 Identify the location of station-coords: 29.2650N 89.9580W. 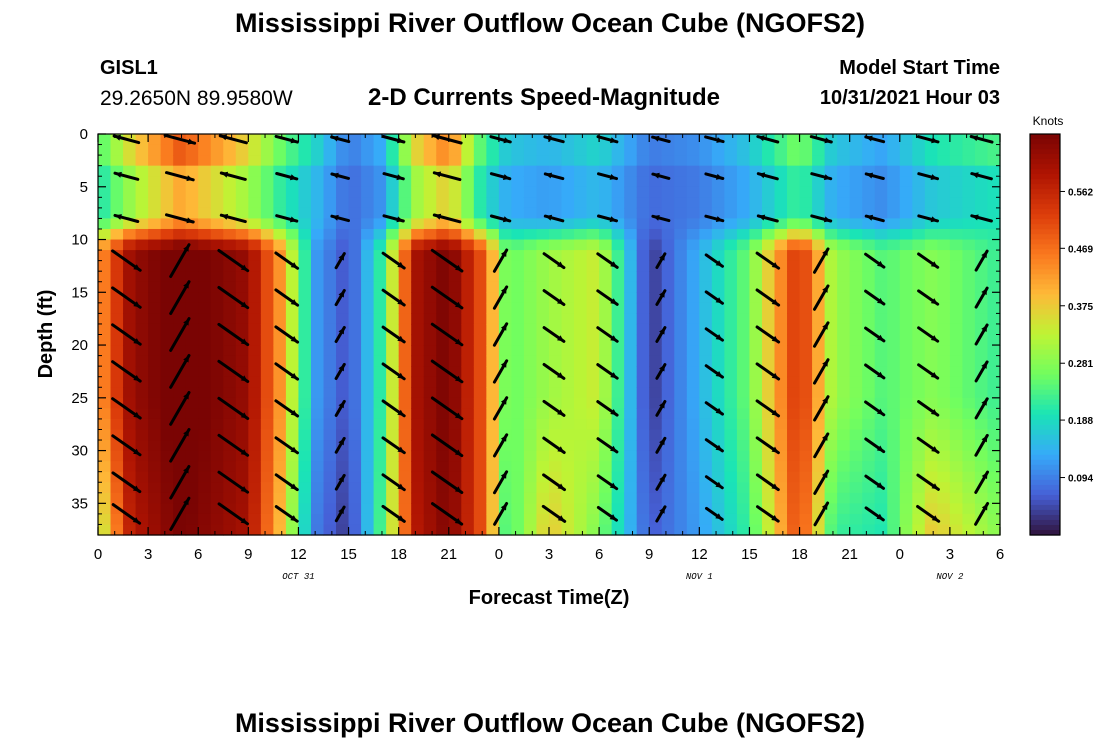
(196, 98).